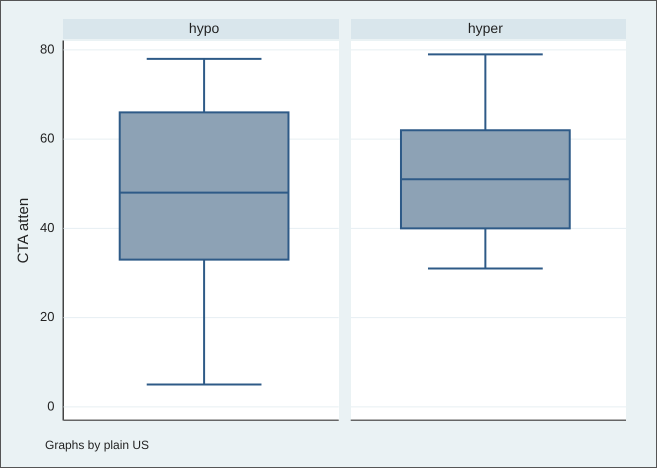  I want to click on y-tick-label: 60, so click(47, 138).